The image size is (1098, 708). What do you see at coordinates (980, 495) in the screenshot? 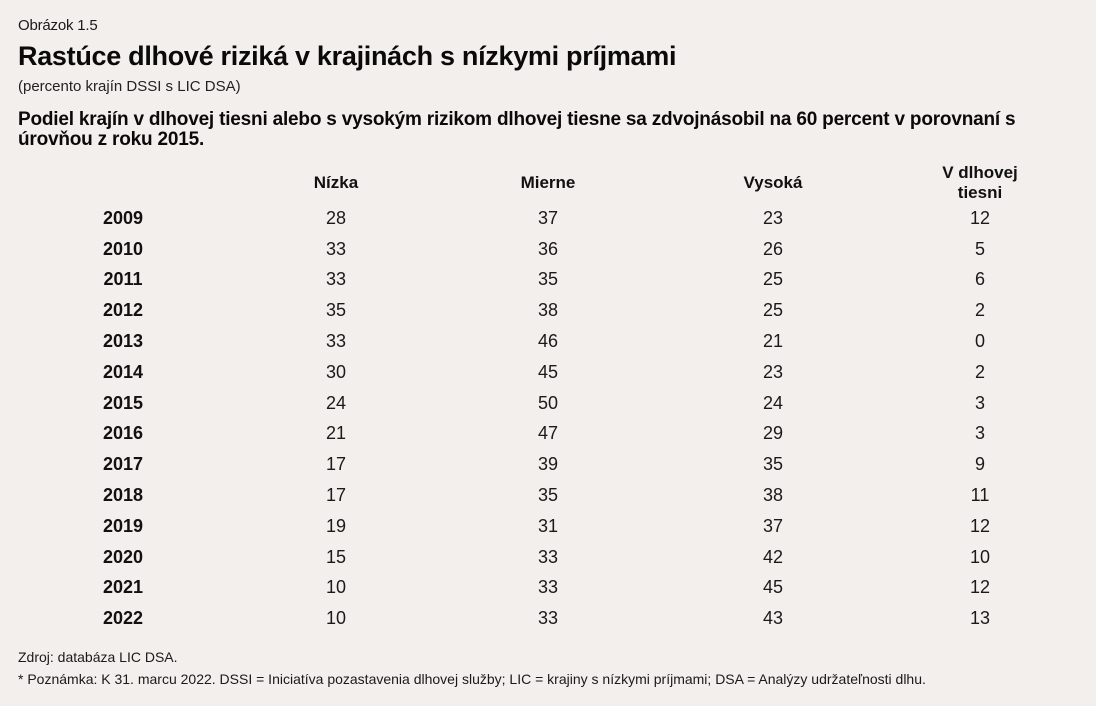
I see `cell-debt-distress: 11` at bounding box center [980, 495].